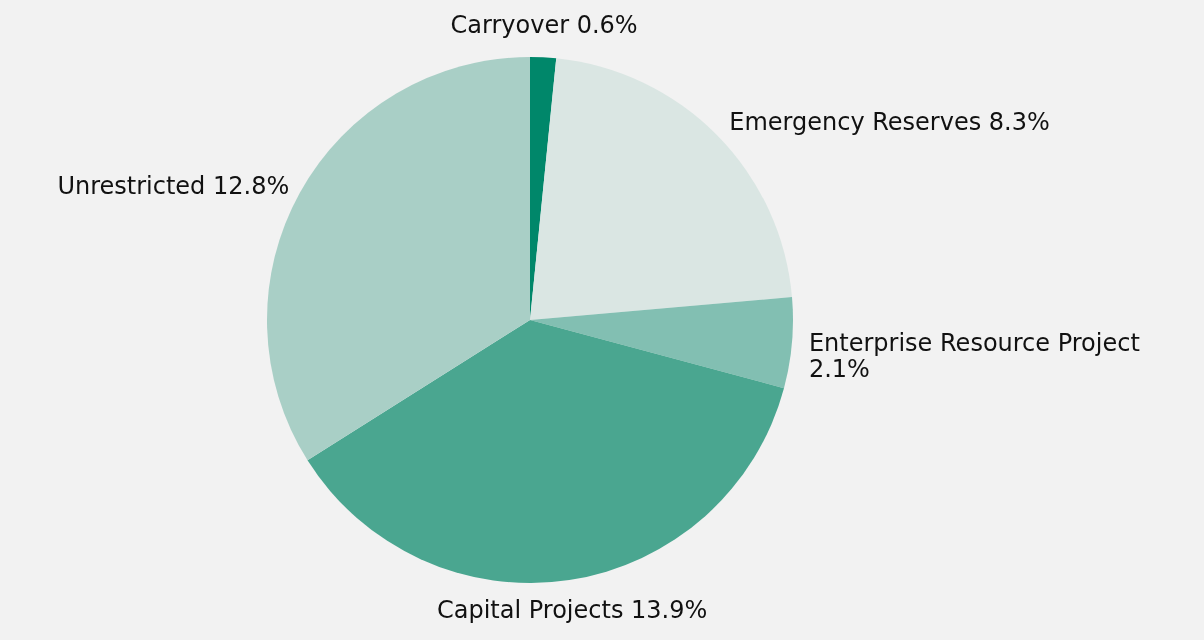  Describe the element at coordinates (173, 186) in the screenshot. I see `slice-label: Unrestricted 12.8%` at that location.